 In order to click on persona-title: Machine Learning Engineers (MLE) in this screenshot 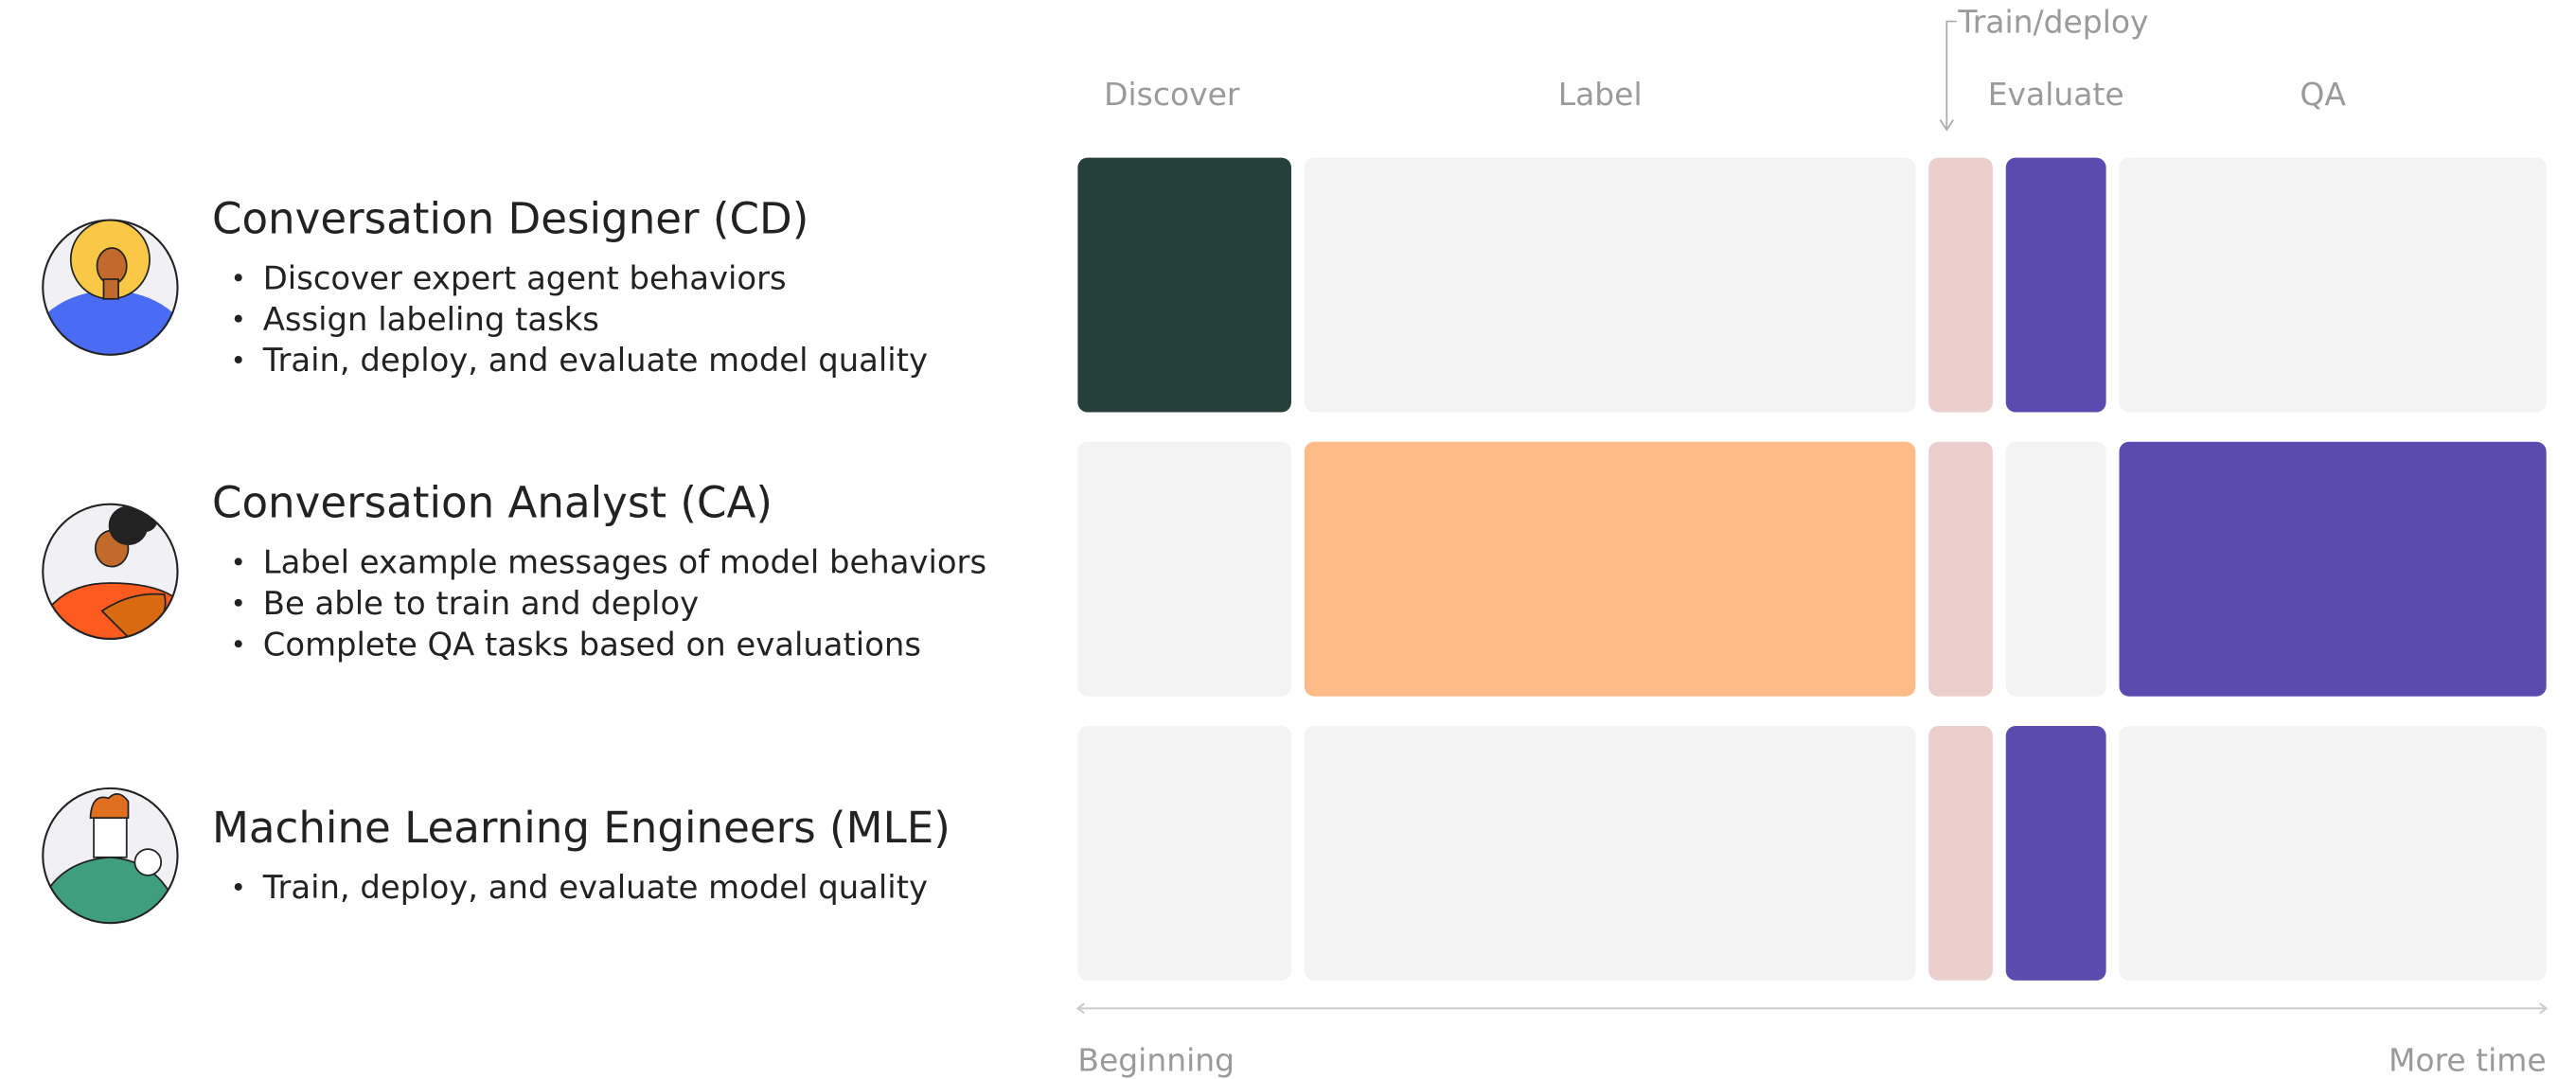, I will do `click(581, 828)`.